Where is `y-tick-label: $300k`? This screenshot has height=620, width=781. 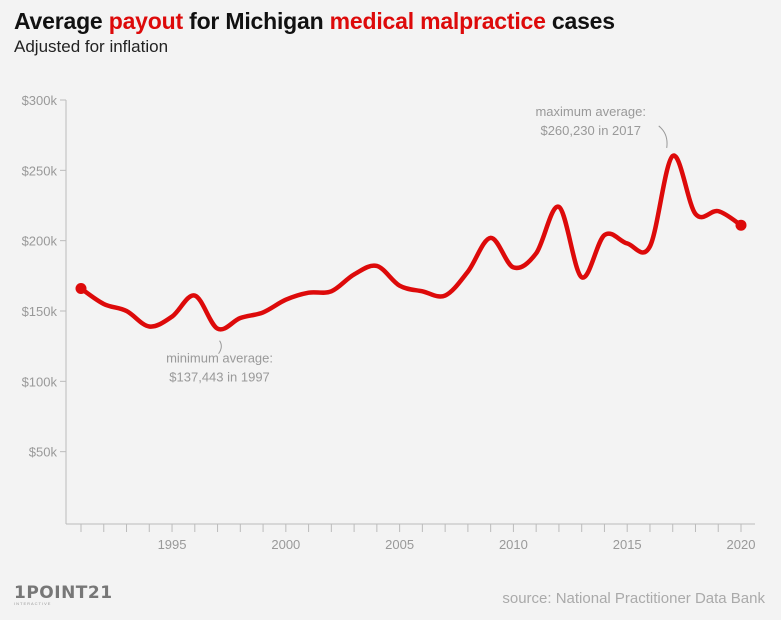
y-tick-label: $300k is located at coordinates (40, 100).